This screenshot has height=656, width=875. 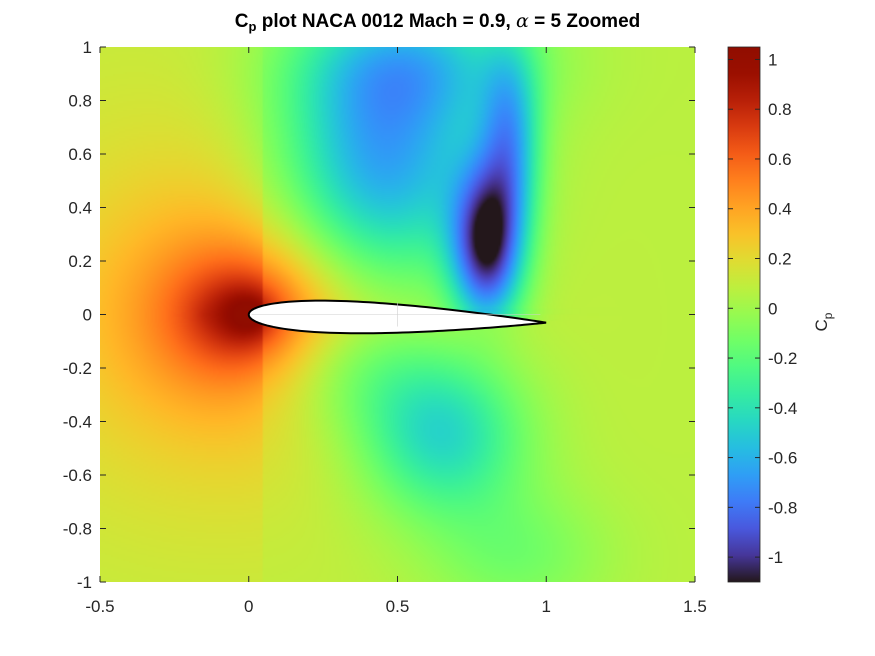 What do you see at coordinates (80, 261) in the screenshot?
I see `y-tick-label: 0.2` at bounding box center [80, 261].